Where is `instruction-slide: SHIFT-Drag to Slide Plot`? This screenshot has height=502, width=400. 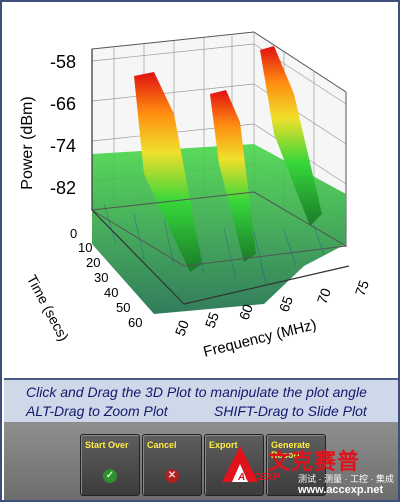
instruction-slide: SHIFT-Drag to Slide Plot is located at coordinates (290, 411).